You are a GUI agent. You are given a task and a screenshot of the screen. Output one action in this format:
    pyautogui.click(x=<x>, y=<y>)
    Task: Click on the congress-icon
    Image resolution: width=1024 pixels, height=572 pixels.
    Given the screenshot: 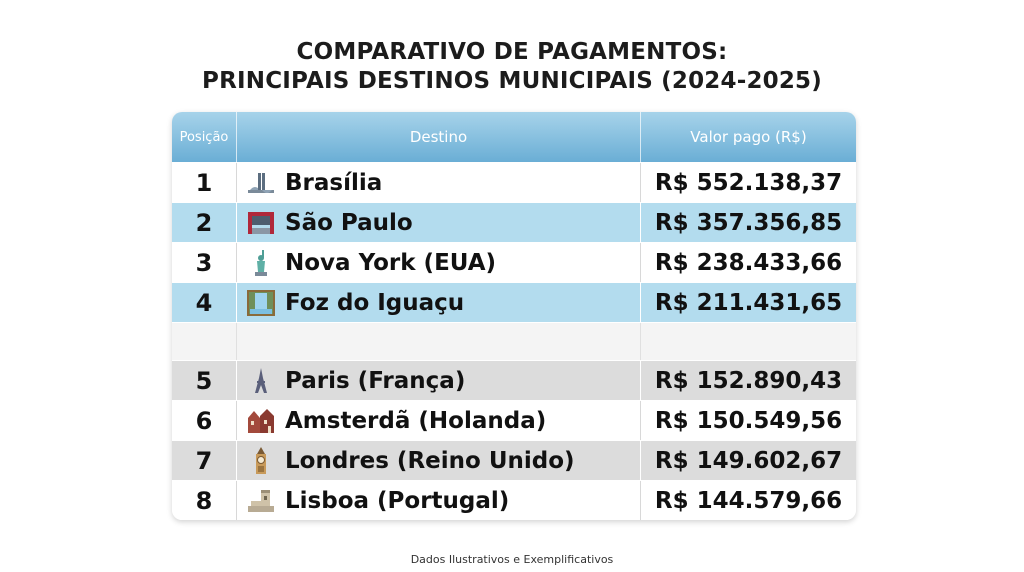 What is the action you would take?
    pyautogui.click(x=261, y=183)
    